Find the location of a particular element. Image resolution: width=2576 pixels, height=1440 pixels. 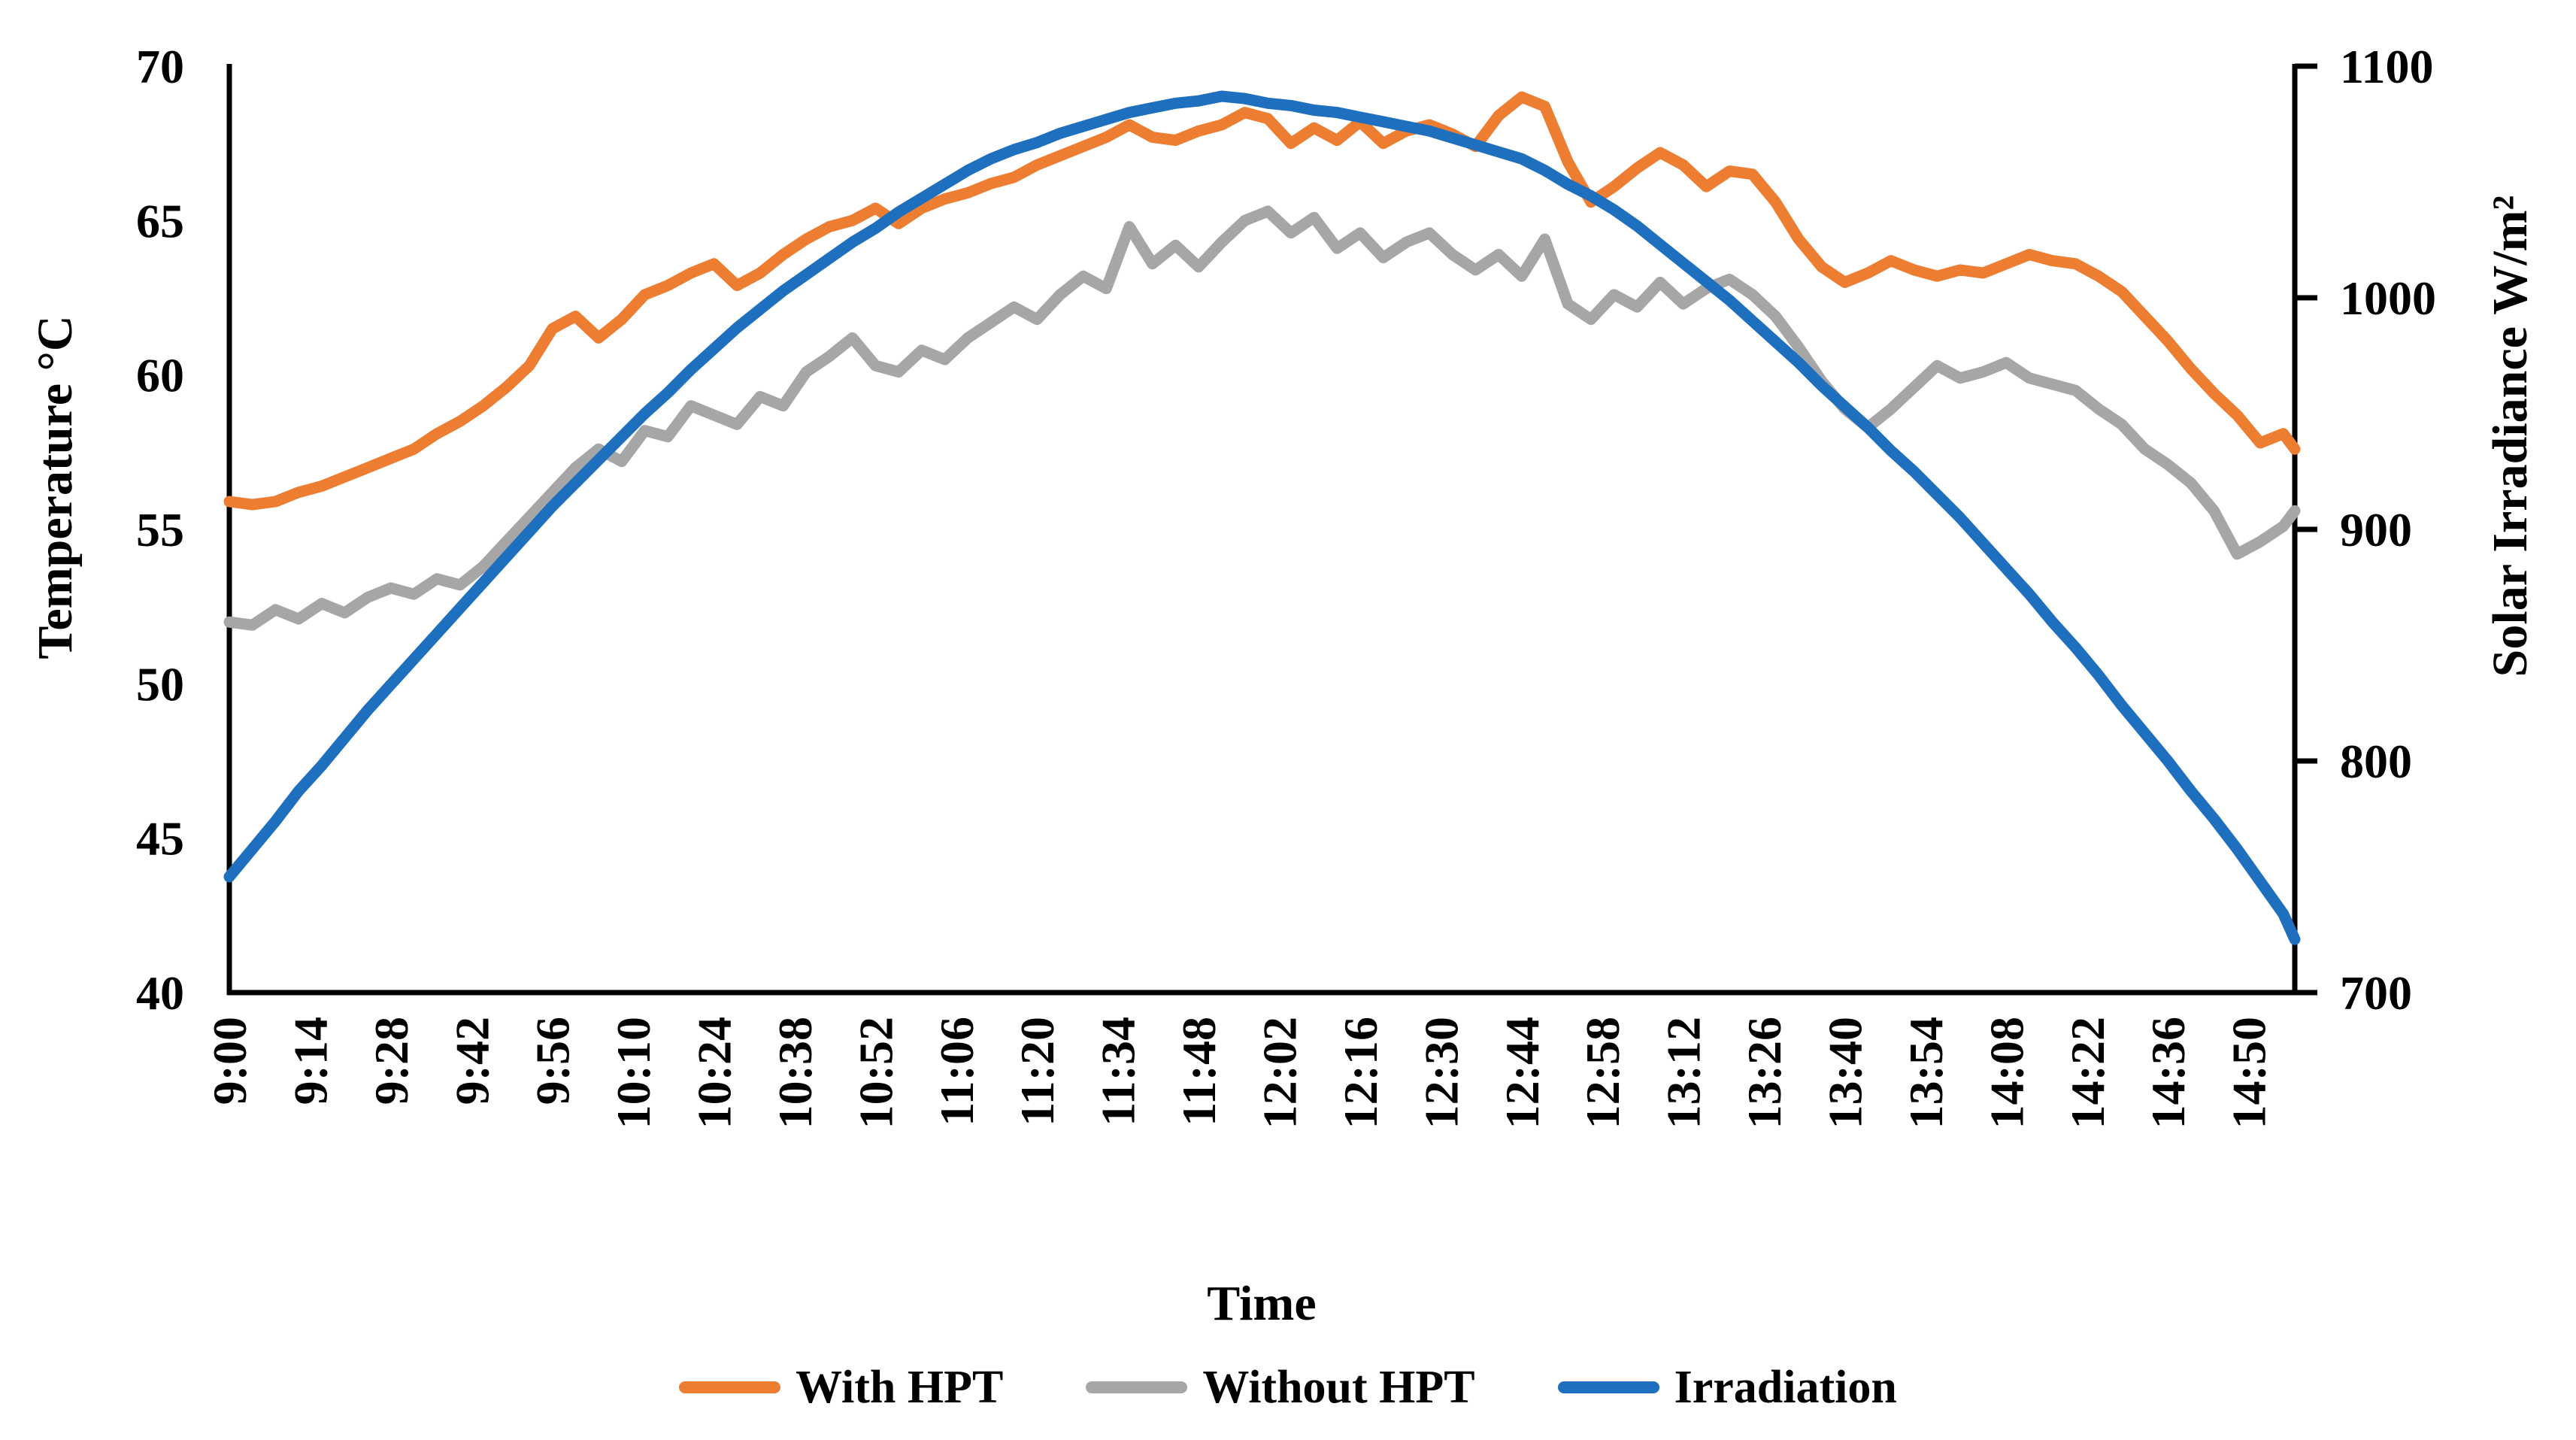

y-left-tick-label: 60 is located at coordinates (160, 375).